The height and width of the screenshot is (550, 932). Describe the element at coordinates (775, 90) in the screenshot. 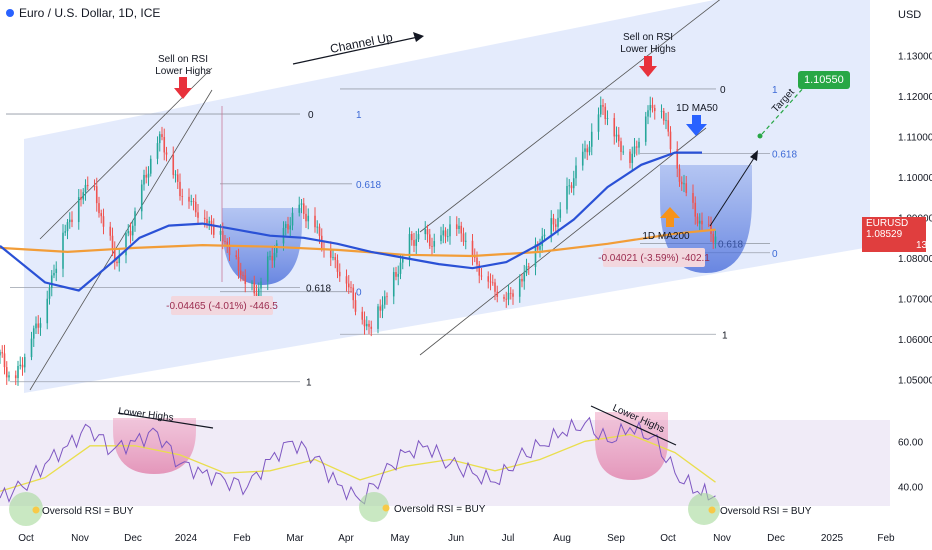

I see `fib-label: 1` at that location.